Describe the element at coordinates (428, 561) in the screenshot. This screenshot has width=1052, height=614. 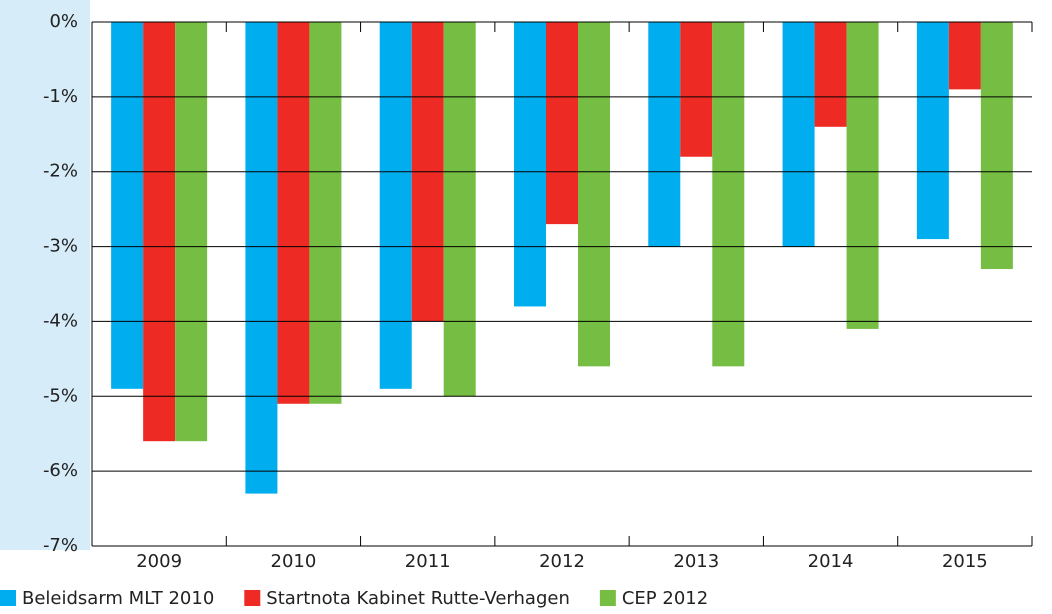
I see `x-tick-label: 2011` at that location.